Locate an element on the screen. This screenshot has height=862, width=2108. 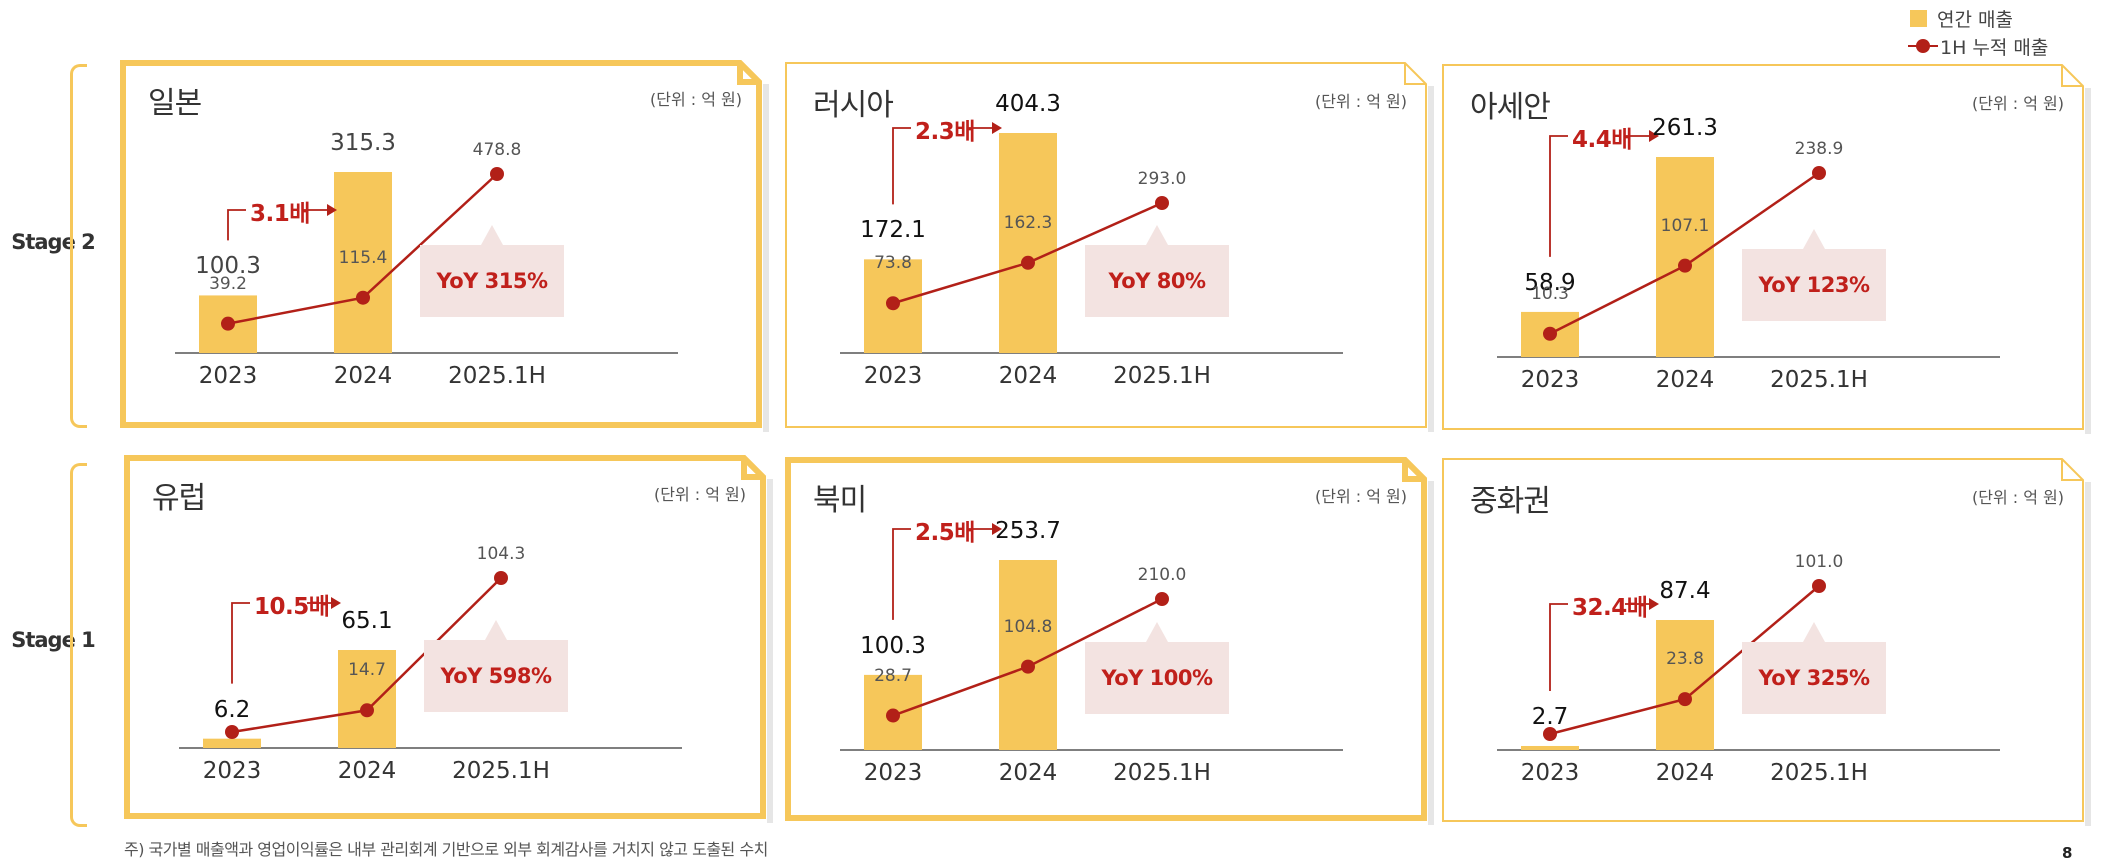
panel-title: 러시아 is located at coordinates (853, 105).